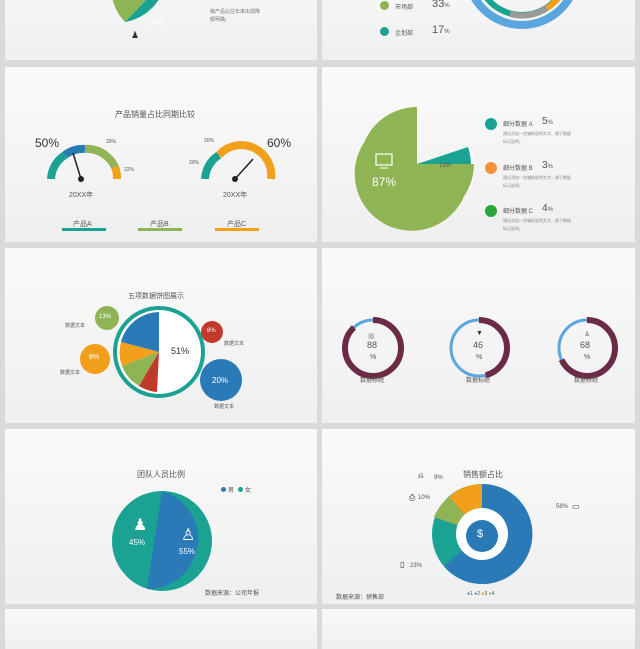 Image resolution: width=640 pixels, height=649 pixels. Describe the element at coordinates (231, 491) in the screenshot. I see `legend-male: 男` at that location.